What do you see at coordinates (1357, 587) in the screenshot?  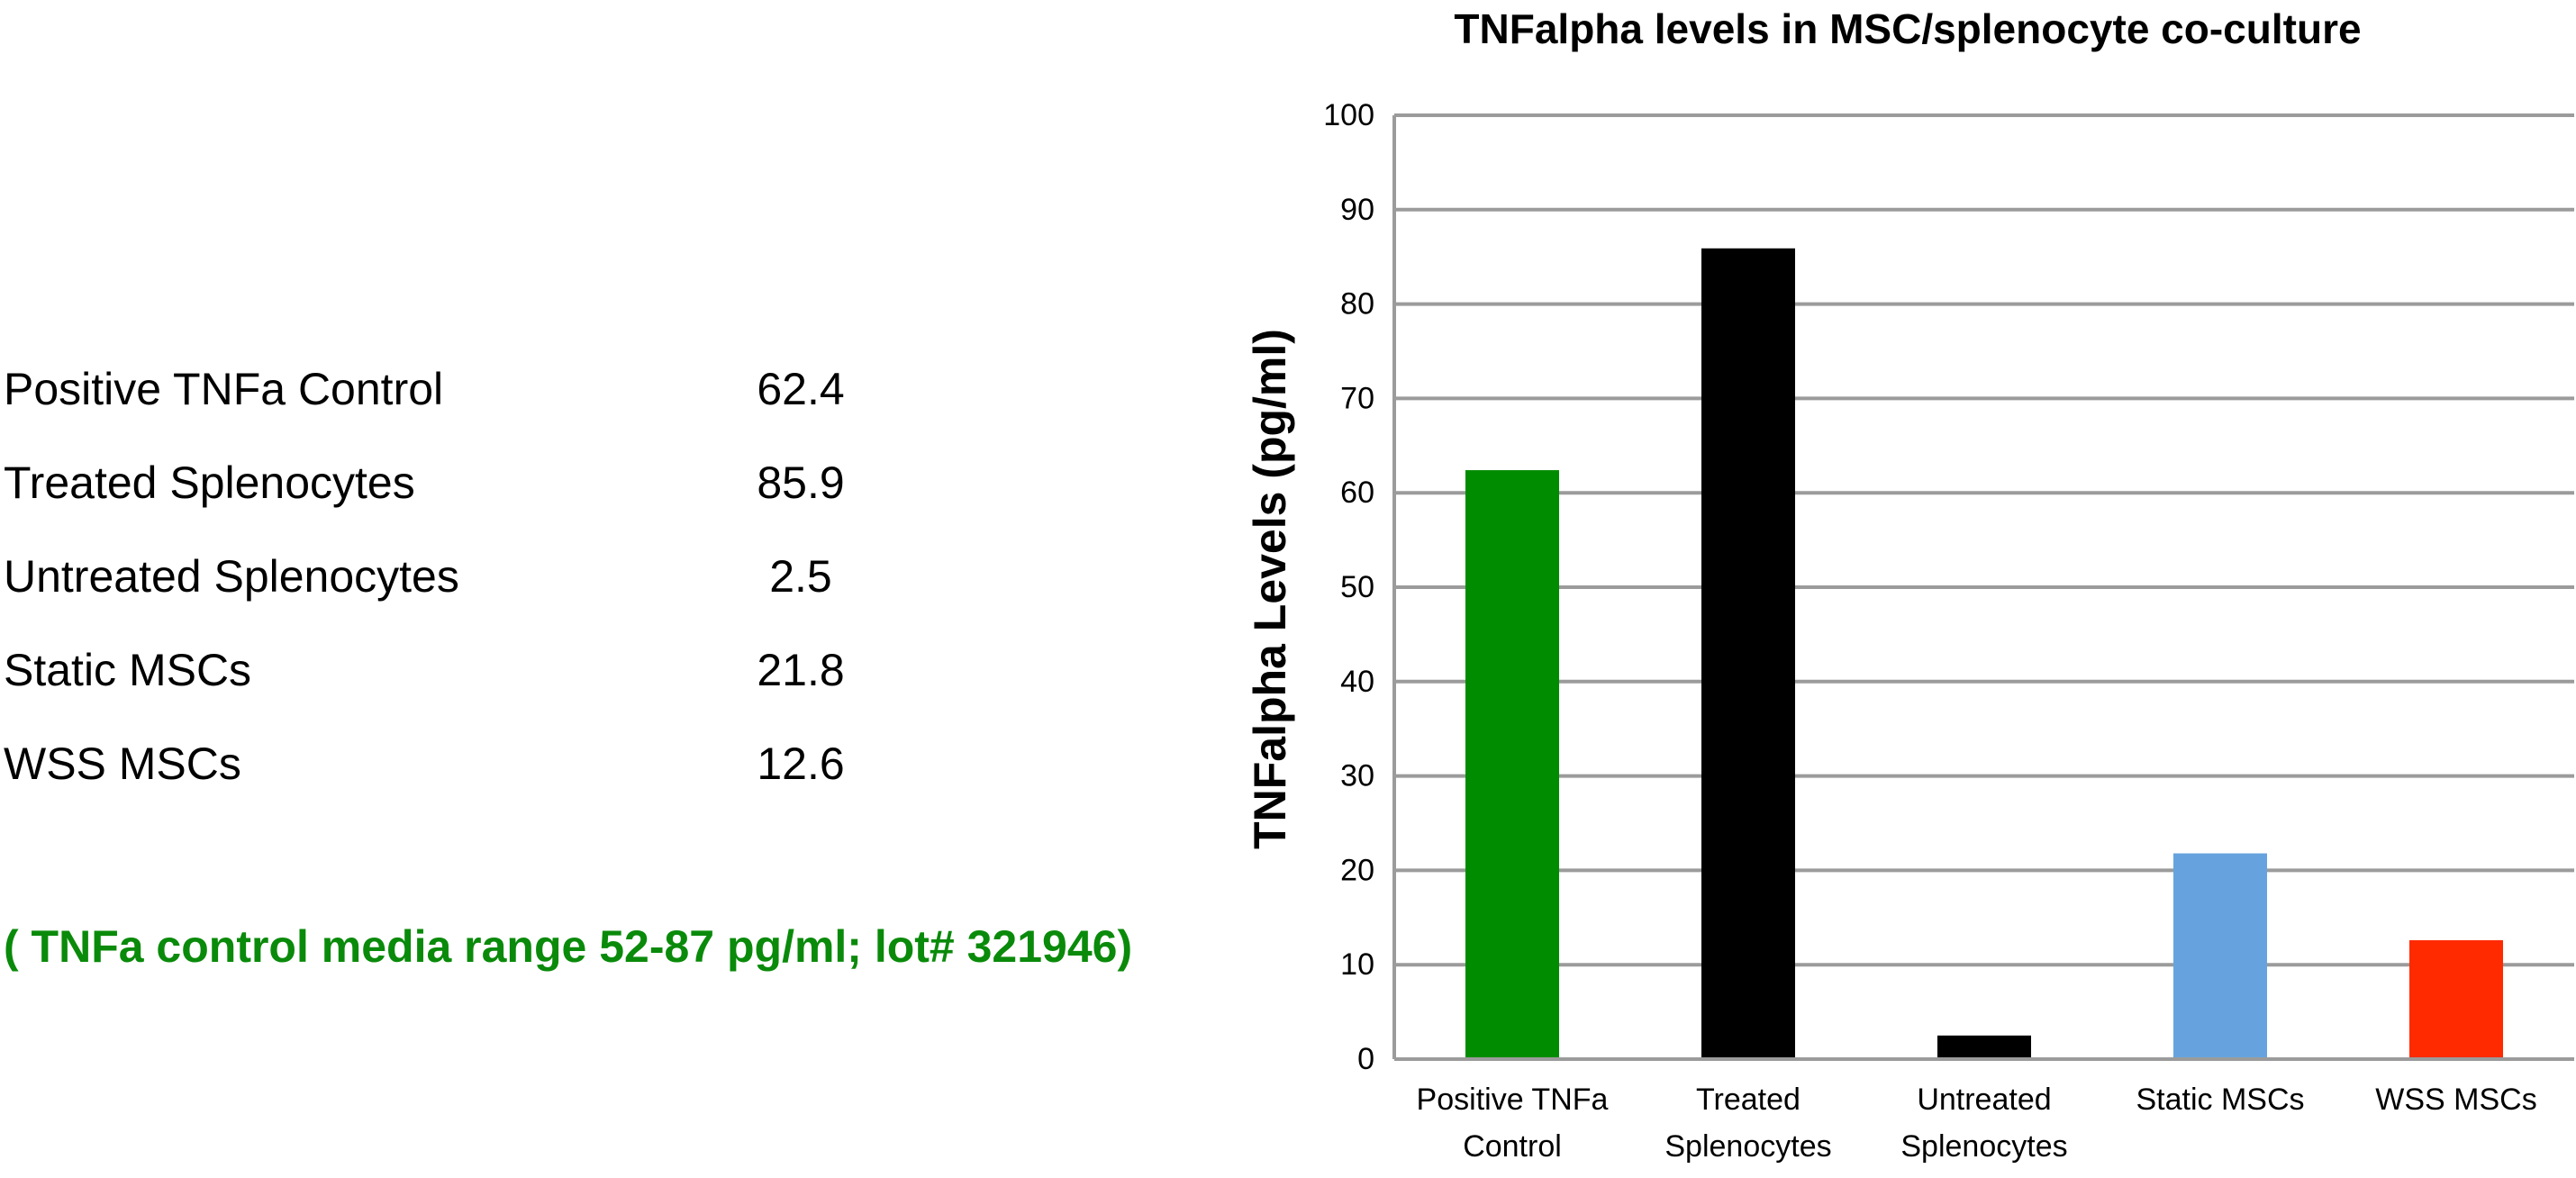 I see `y-tick-label: 50` at bounding box center [1357, 587].